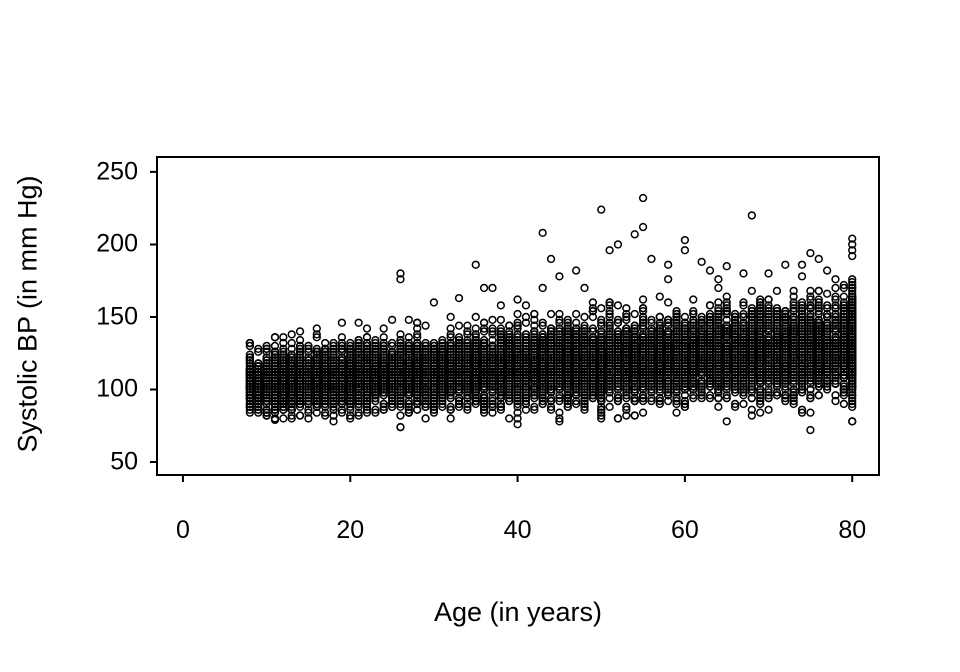 Image resolution: width=960 pixels, height=672 pixels. What do you see at coordinates (852, 530) in the screenshot?
I see `x-tick-label: 80` at bounding box center [852, 530].